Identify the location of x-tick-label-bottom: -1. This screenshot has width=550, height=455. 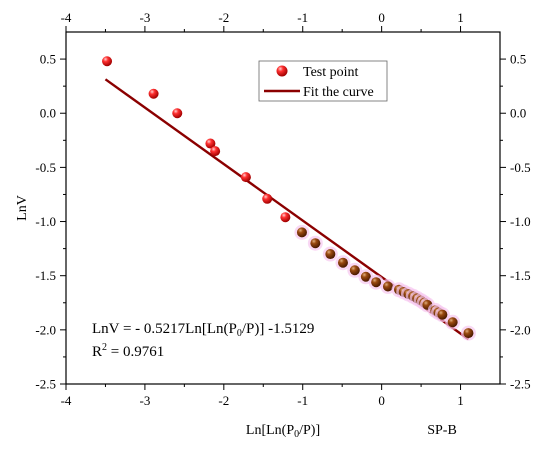
(302, 400).